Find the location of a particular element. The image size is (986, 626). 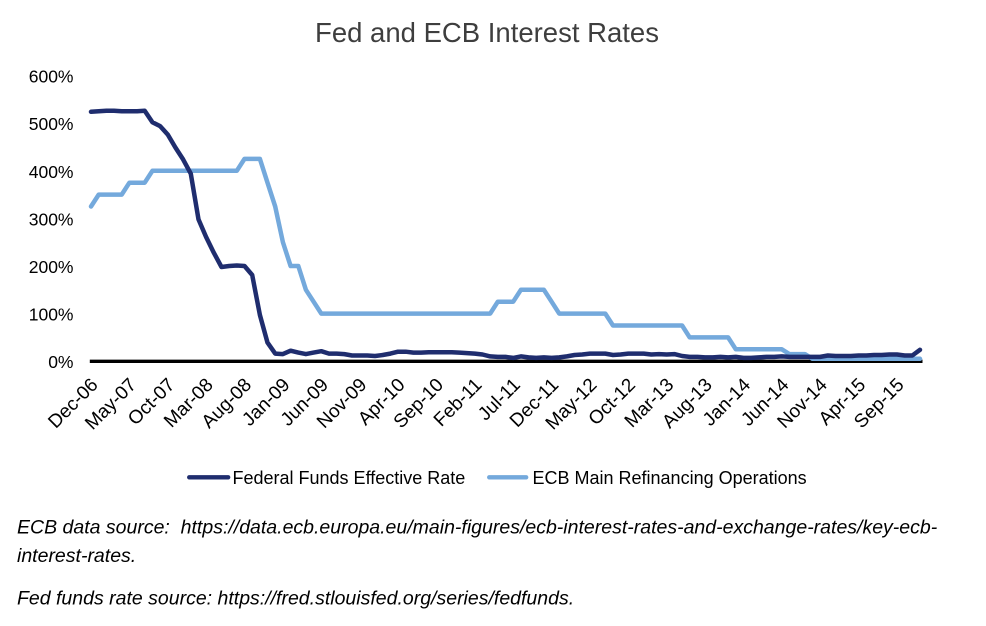

svg-text: 200% is located at coordinates (51, 267).